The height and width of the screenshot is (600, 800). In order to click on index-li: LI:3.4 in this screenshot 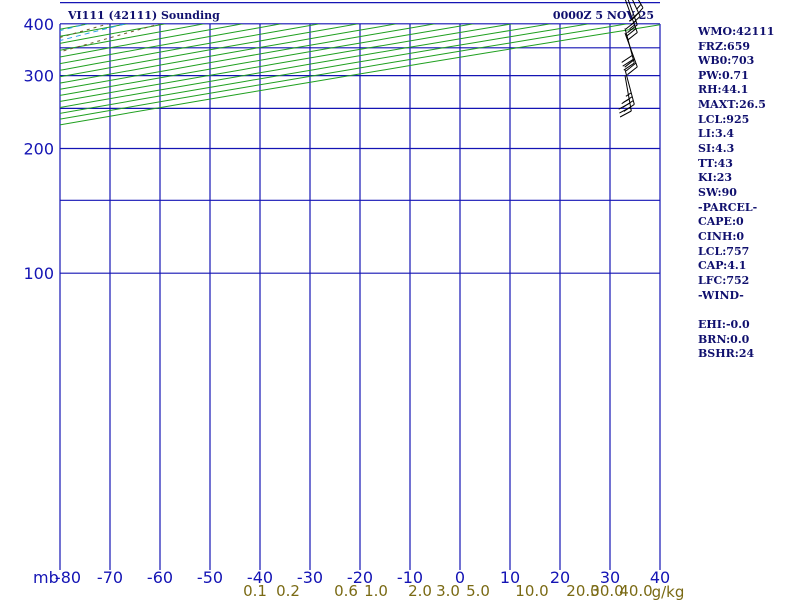, I will do `click(716, 133)`.